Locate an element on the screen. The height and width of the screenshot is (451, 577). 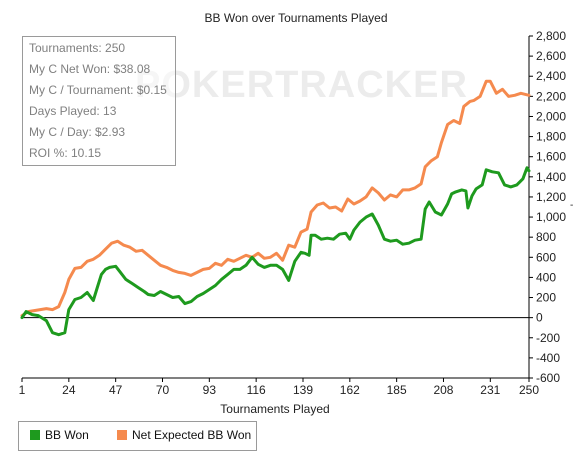
y-tick-label: 200 is located at coordinates (546, 298).